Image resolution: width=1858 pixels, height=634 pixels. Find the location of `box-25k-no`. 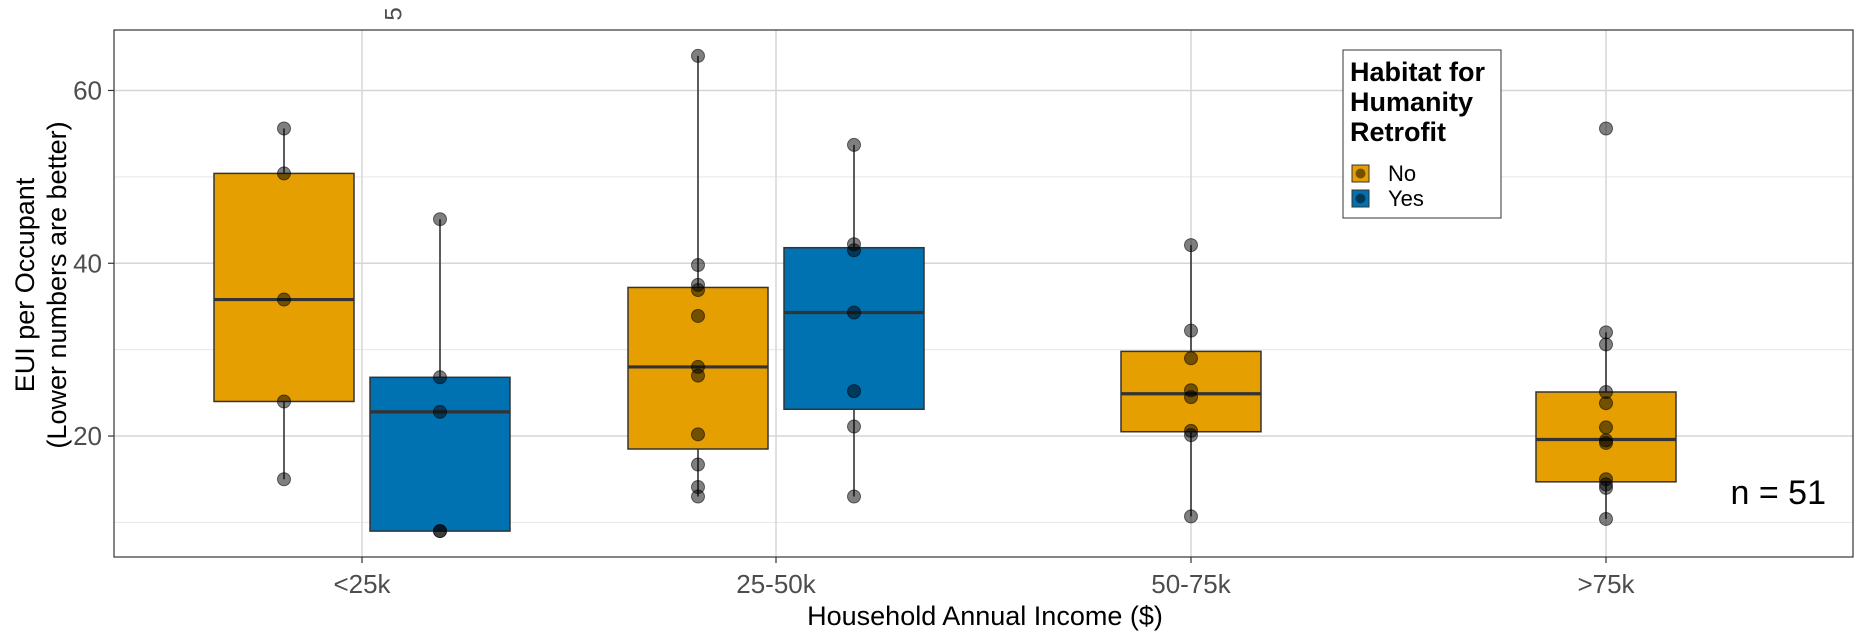

box-25k-no is located at coordinates (284, 304).